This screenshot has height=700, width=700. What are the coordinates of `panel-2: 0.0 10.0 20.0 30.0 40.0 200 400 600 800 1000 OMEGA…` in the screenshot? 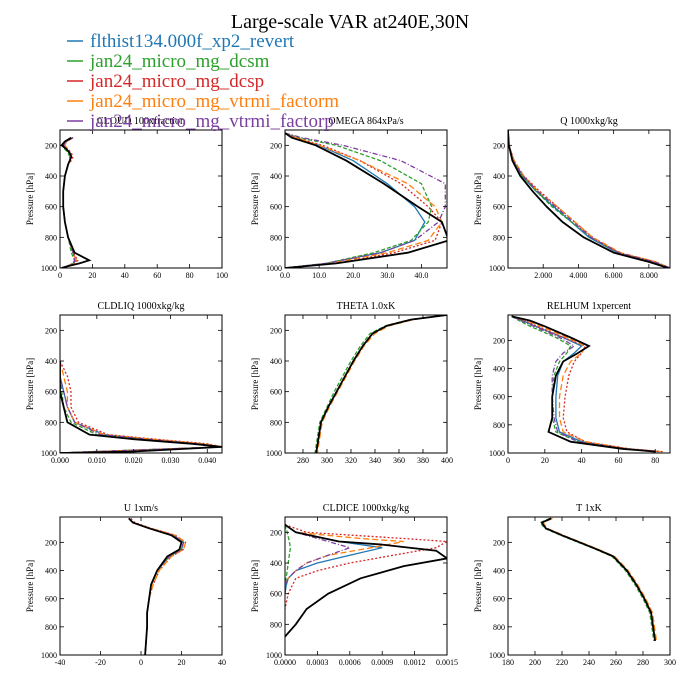 It's located at (349, 198).